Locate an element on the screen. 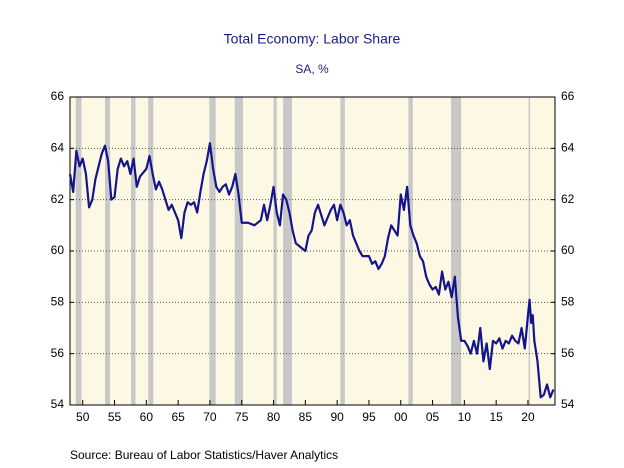  chart-title: Total Economy: Labor Share is located at coordinates (312, 39).